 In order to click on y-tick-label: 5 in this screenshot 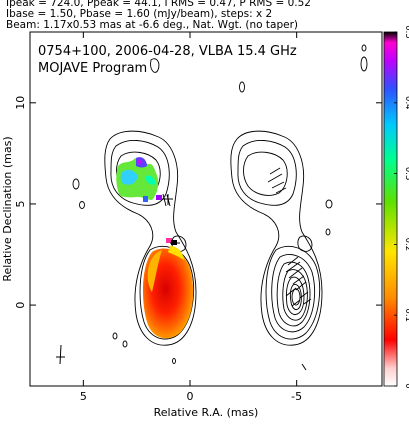, I will do `click(20, 203)`.